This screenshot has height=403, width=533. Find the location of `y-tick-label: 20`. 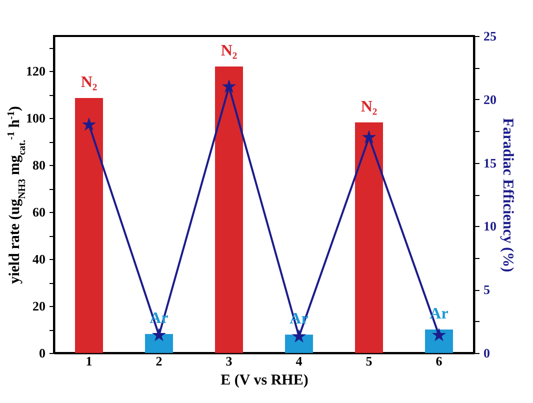

y-tick-label: 20 is located at coordinates (39, 306).